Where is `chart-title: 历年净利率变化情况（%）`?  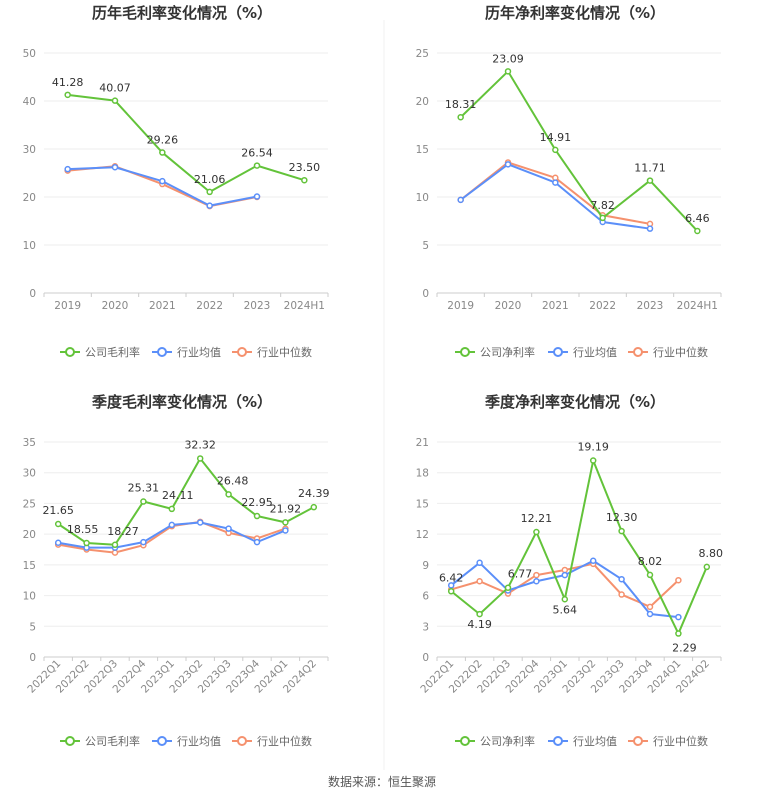 chart-title: 历年净利率变化情况（%） is located at coordinates (575, 13).